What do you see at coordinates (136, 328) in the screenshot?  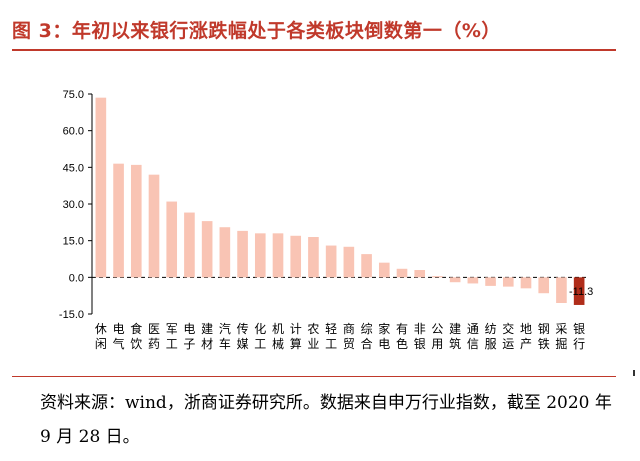 I see `category-label: 食` at bounding box center [136, 328].